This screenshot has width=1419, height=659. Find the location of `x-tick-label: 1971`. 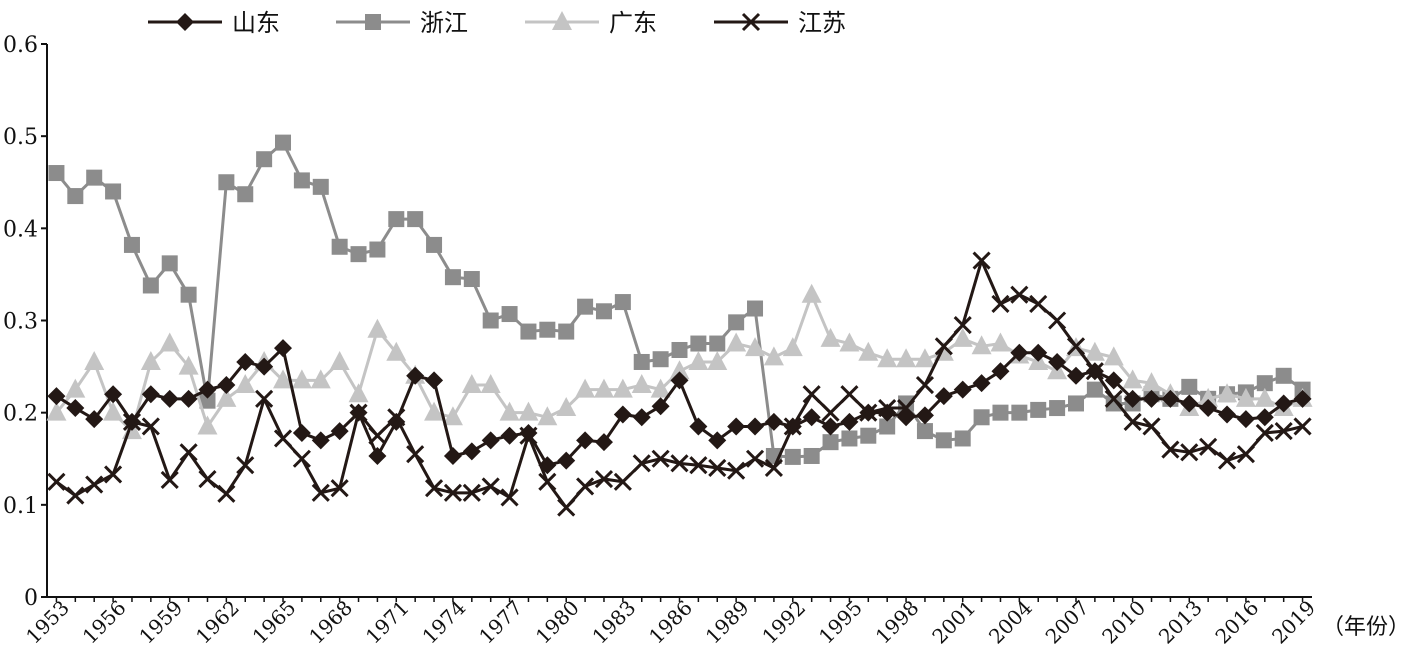

x-tick-label: 1971 is located at coordinates (387, 622).